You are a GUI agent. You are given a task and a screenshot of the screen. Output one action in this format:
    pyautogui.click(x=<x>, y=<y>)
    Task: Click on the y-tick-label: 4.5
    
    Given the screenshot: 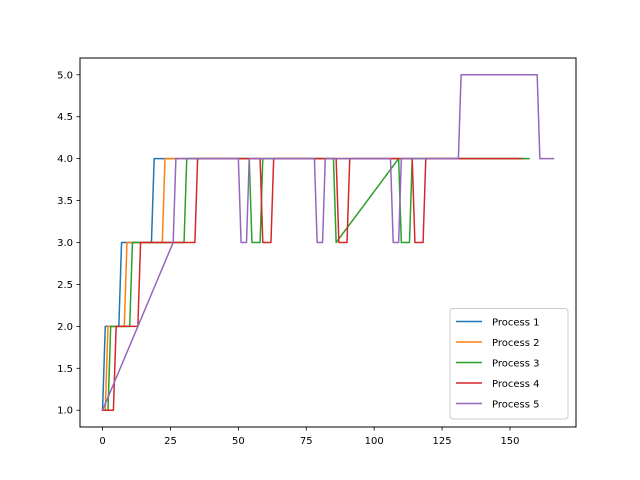 What is the action you would take?
    pyautogui.click(x=65, y=117)
    